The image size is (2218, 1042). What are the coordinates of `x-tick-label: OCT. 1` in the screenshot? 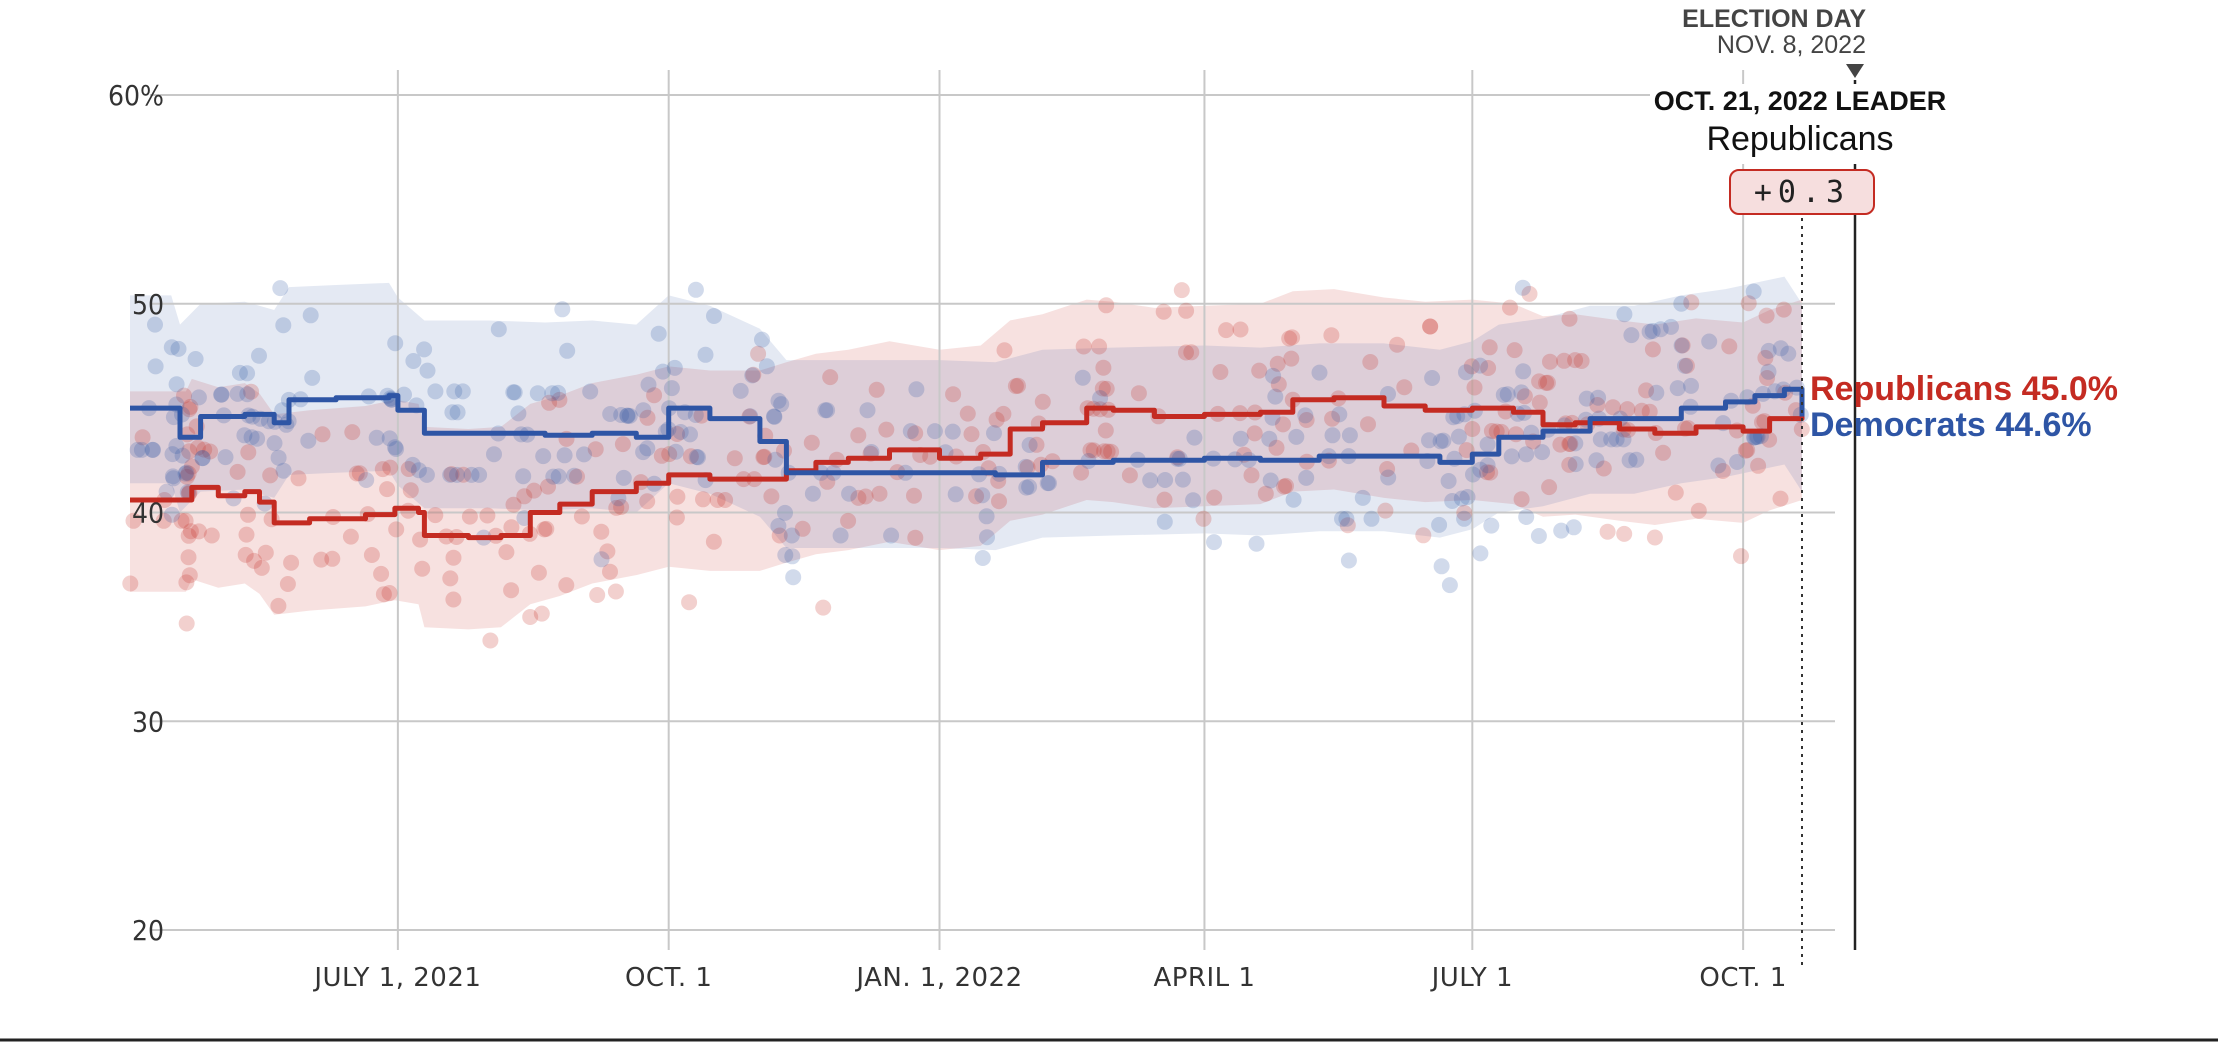 It's located at (669, 978).